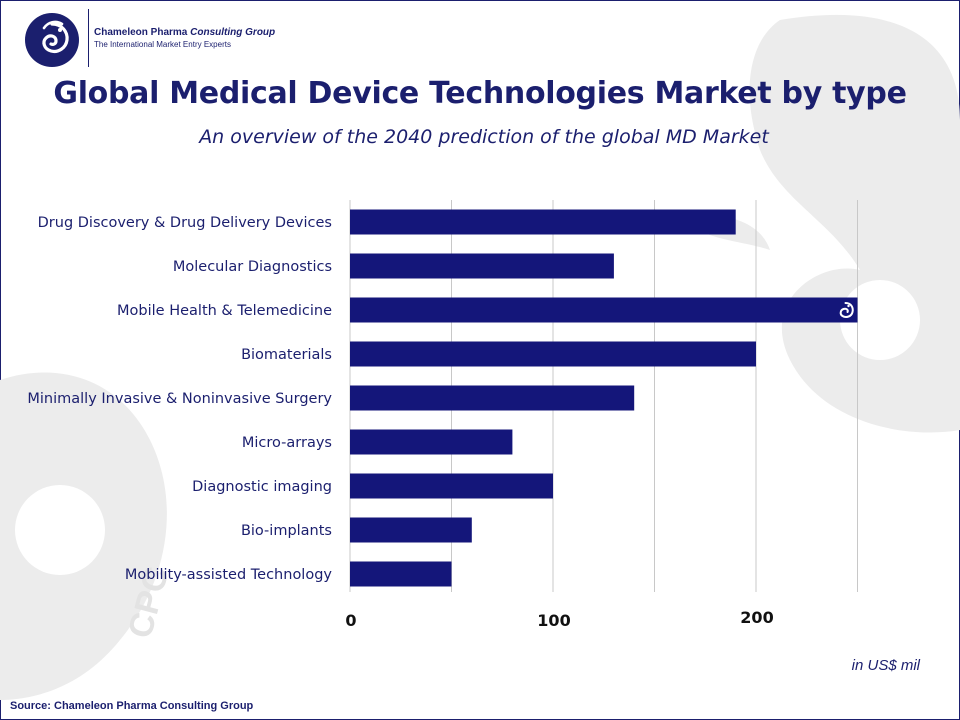 This screenshot has height=720, width=960. I want to click on company-name-italic: Consulting Group, so click(233, 32).